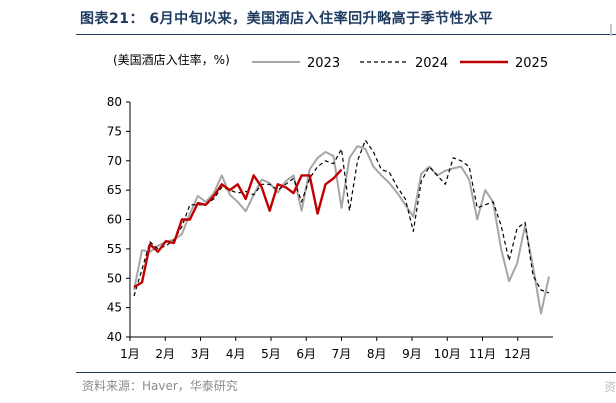  Describe the element at coordinates (160, 386) in the screenshot. I see `source-note: 资料来源：Haver，华泰研究` at that location.